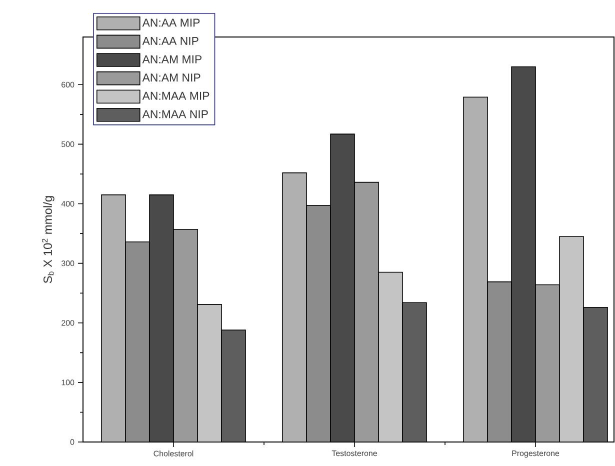  What do you see at coordinates (171, 78) in the screenshot?
I see `legend-label: AN:AM NIP` at bounding box center [171, 78].